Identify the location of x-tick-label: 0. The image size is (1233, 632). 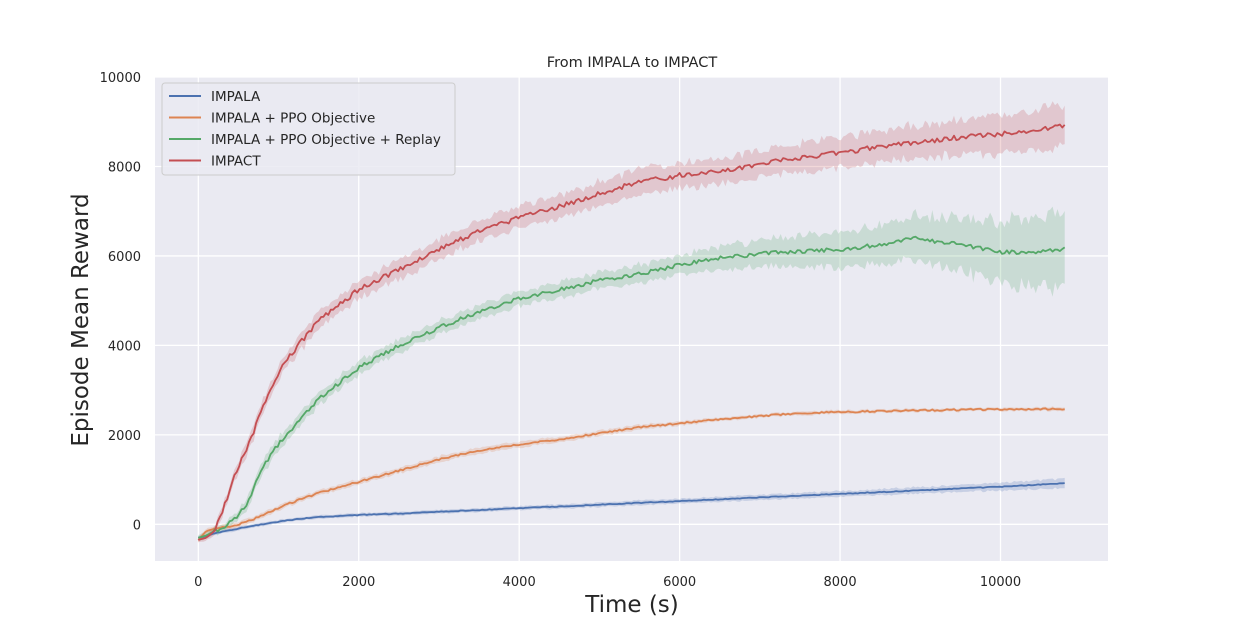
(198, 582).